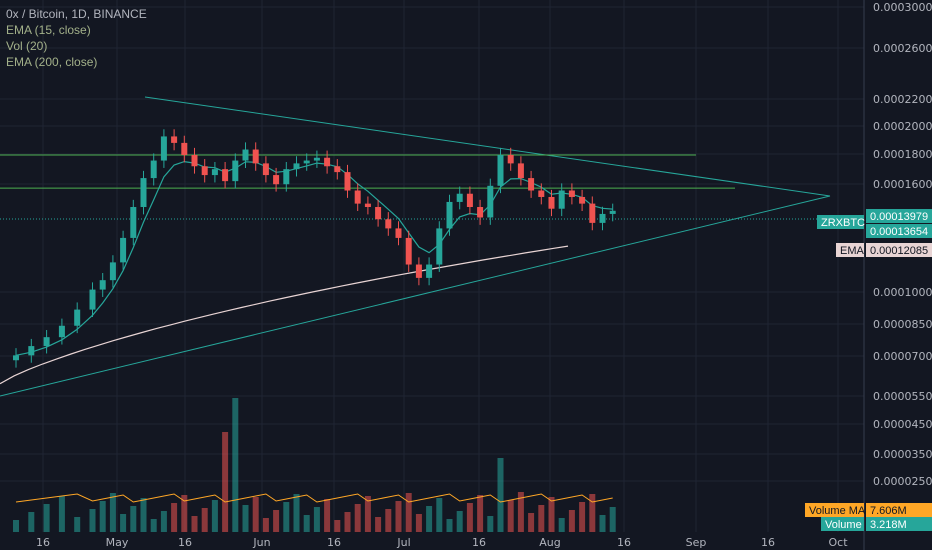 This screenshot has height=550, width=932. Describe the element at coordinates (899, 251) in the screenshot. I see `ema200-value-text: 0.00012085` at that location.